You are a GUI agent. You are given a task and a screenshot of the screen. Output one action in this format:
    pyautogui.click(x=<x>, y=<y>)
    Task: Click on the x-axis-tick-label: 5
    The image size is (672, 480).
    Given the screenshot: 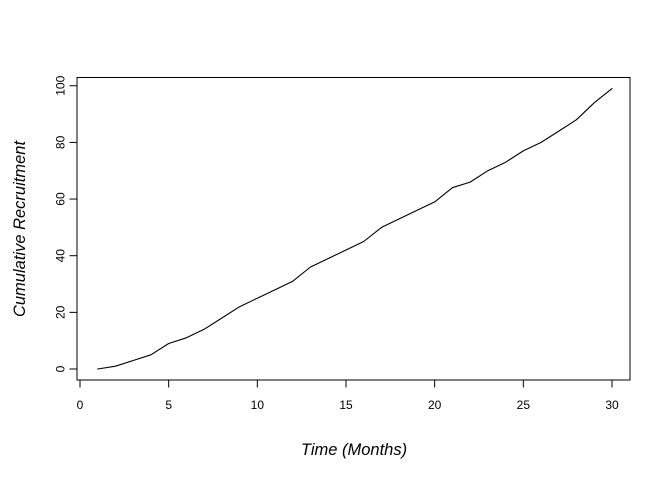 What is the action you would take?
    pyautogui.click(x=168, y=405)
    